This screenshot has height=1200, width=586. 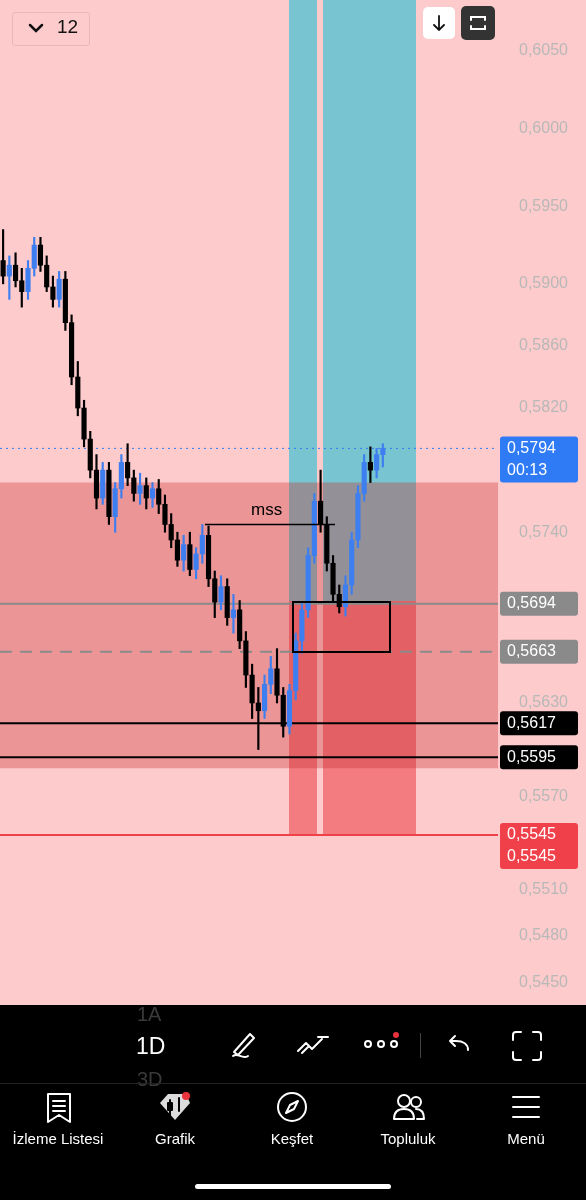 I want to click on text: İzleme Listesi, so click(x=58, y=1138).